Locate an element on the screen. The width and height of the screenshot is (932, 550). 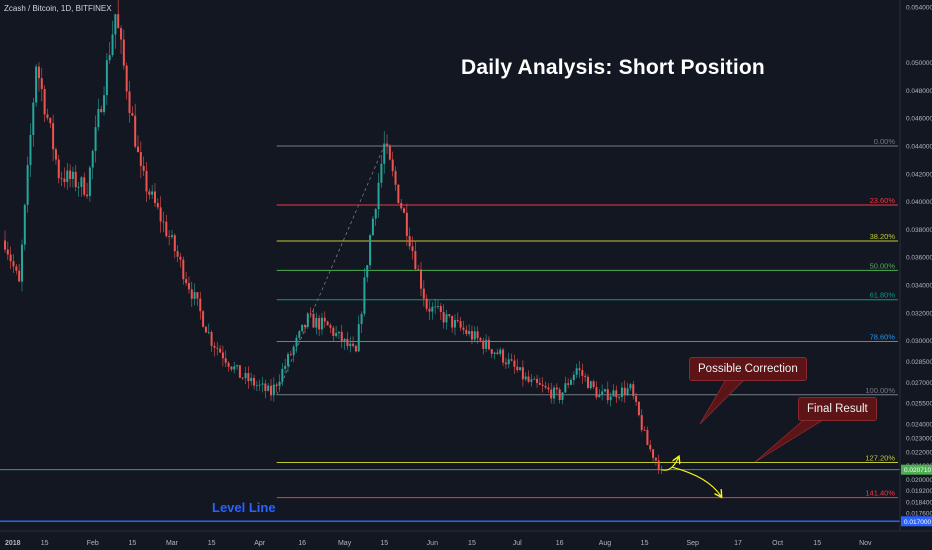
chart-title: Daily Analysis: Short Position is located at coordinates (613, 67).